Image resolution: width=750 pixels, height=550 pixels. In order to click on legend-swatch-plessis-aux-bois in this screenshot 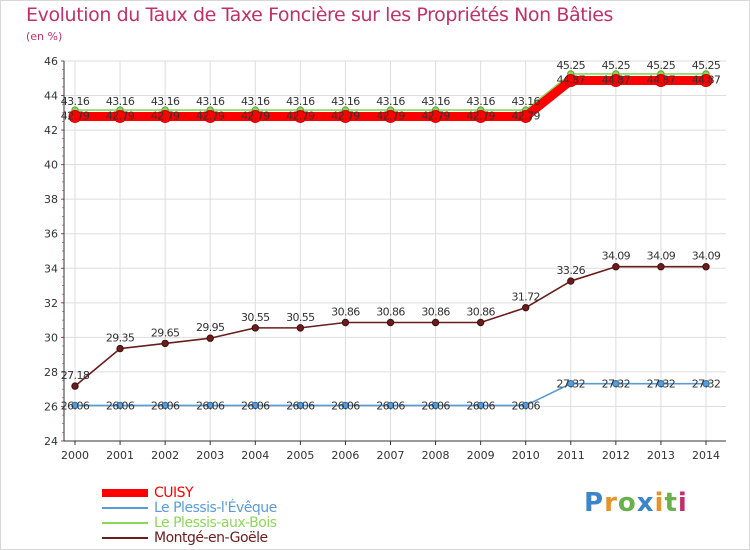, I will do `click(125, 523)`.